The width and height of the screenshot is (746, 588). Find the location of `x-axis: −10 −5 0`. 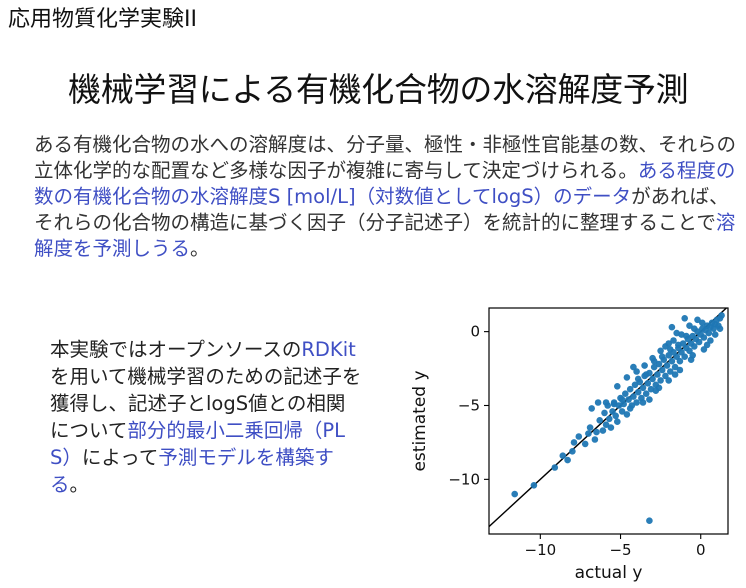

x-axis: −10 −5 0 is located at coordinates (615, 546).